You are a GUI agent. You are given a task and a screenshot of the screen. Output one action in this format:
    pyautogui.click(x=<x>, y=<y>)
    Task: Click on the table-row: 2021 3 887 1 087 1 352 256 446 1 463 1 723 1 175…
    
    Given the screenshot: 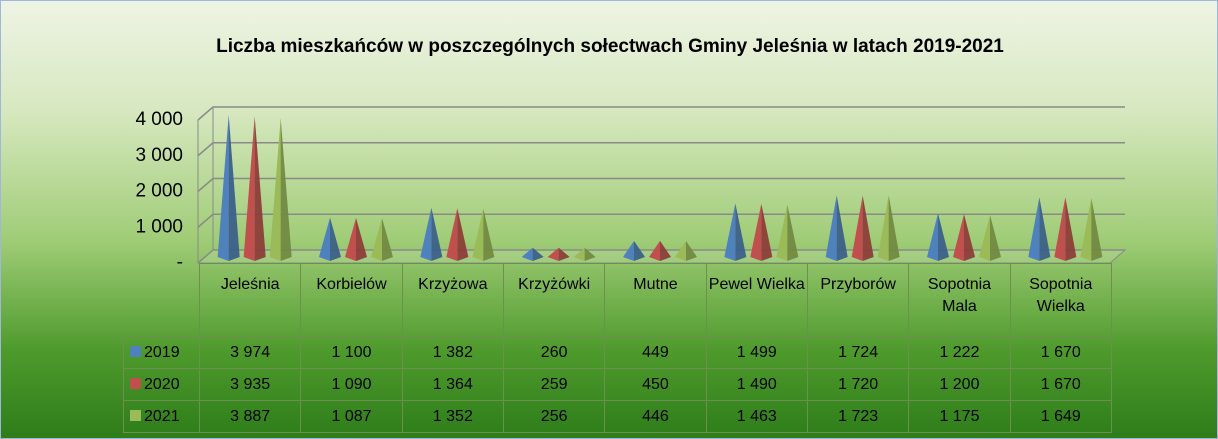 What is the action you would take?
    pyautogui.click(x=617, y=416)
    